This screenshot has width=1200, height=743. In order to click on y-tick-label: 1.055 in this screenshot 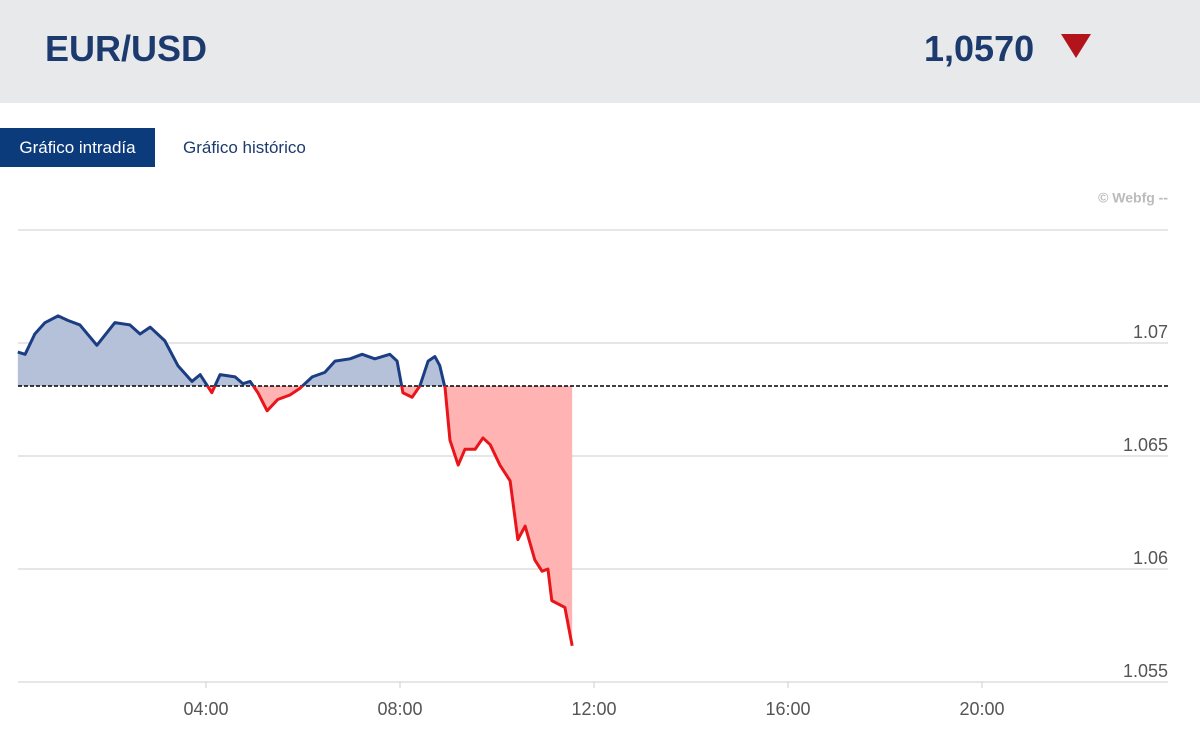, I will do `click(1145, 671)`.